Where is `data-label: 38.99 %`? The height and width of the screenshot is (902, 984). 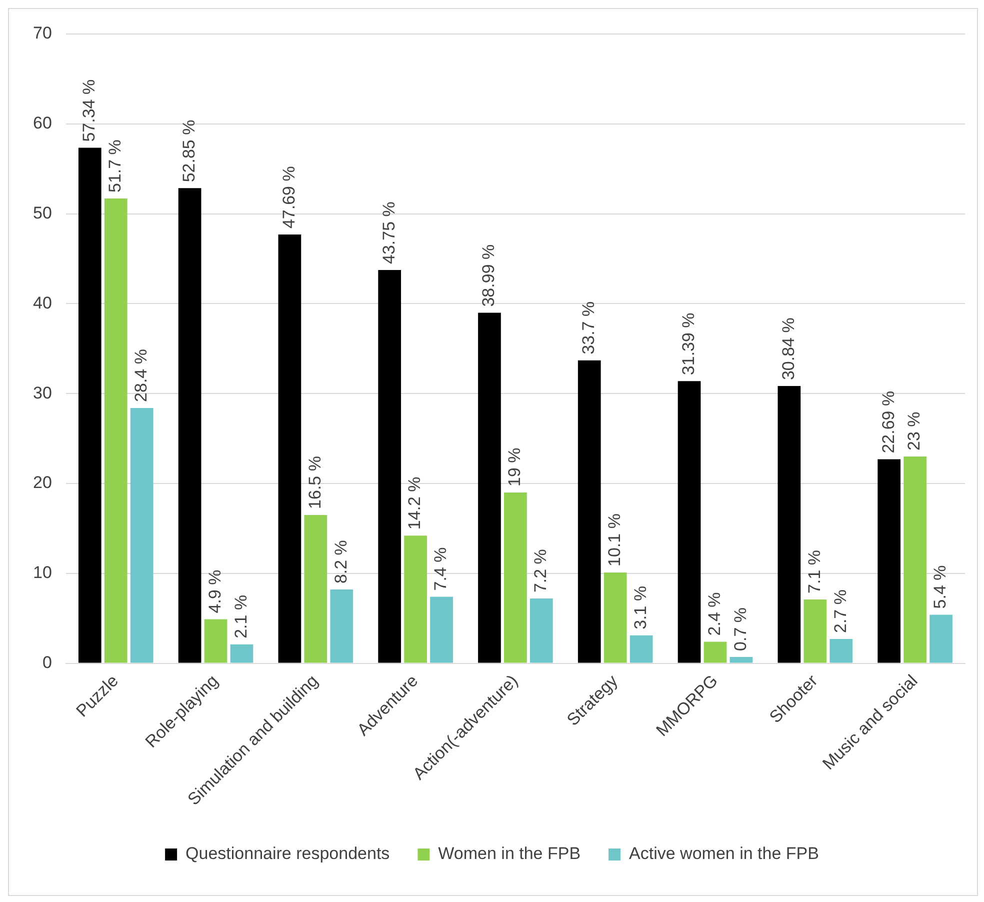 data-label: 38.99 % is located at coordinates (488, 275).